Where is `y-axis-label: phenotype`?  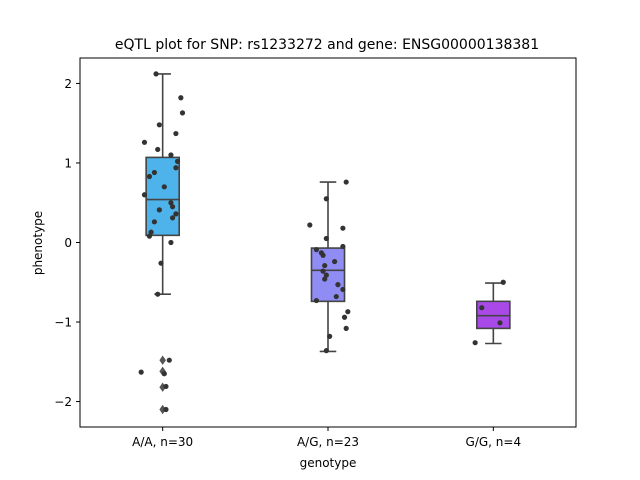 y-axis-label: phenotype is located at coordinates (38, 243).